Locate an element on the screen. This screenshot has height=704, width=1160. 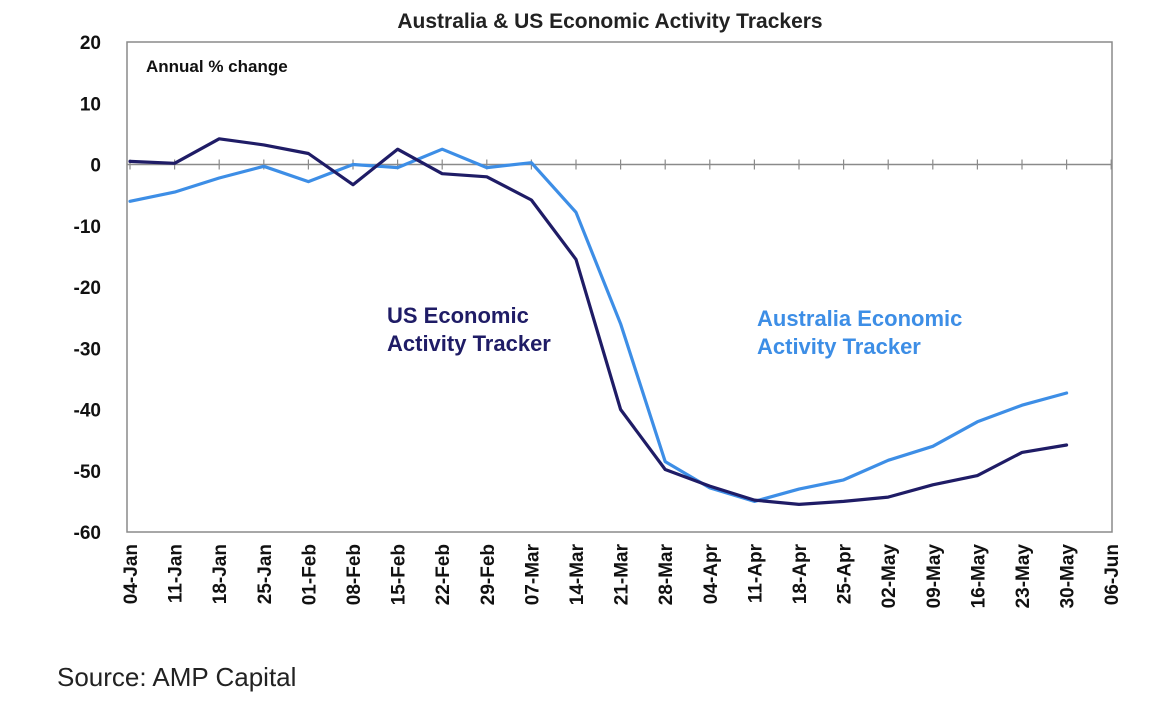
x-tick-label: 21-Mar is located at coordinates (622, 574).